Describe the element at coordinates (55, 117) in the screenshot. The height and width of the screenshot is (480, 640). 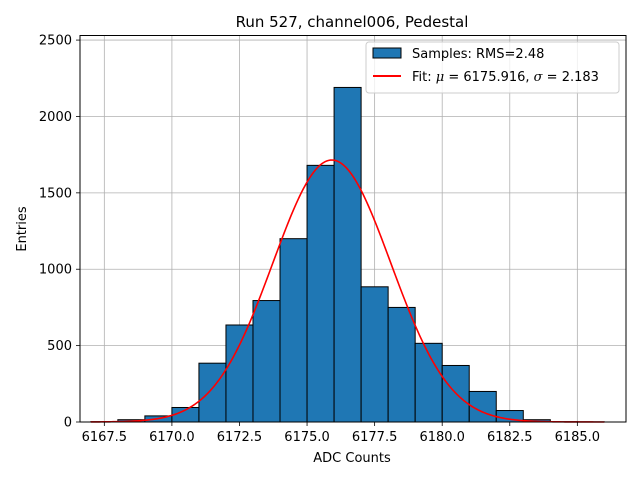
I see `y-tick-label: 2000` at that location.